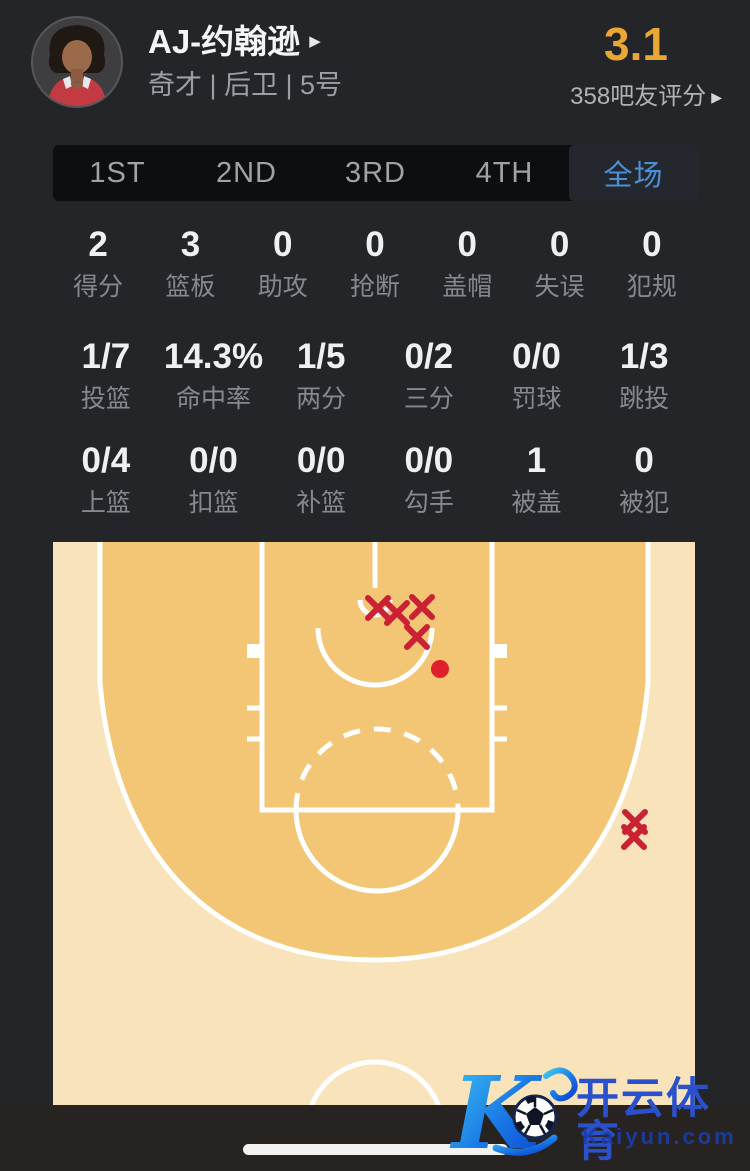 This screenshot has height=1171, width=750. I want to click on tab-2nd: 2ND, so click(246, 172).